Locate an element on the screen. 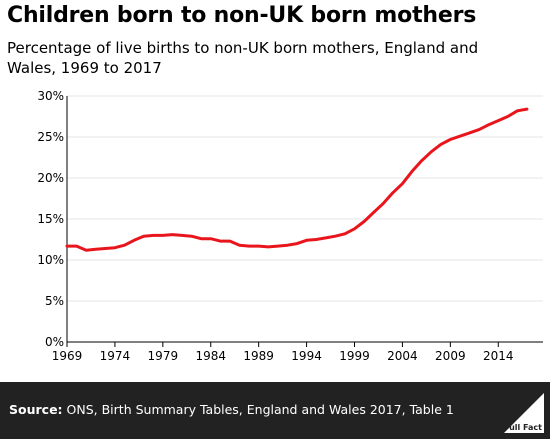 The image size is (550, 439). y-tick-label: 25% is located at coordinates (50, 137).